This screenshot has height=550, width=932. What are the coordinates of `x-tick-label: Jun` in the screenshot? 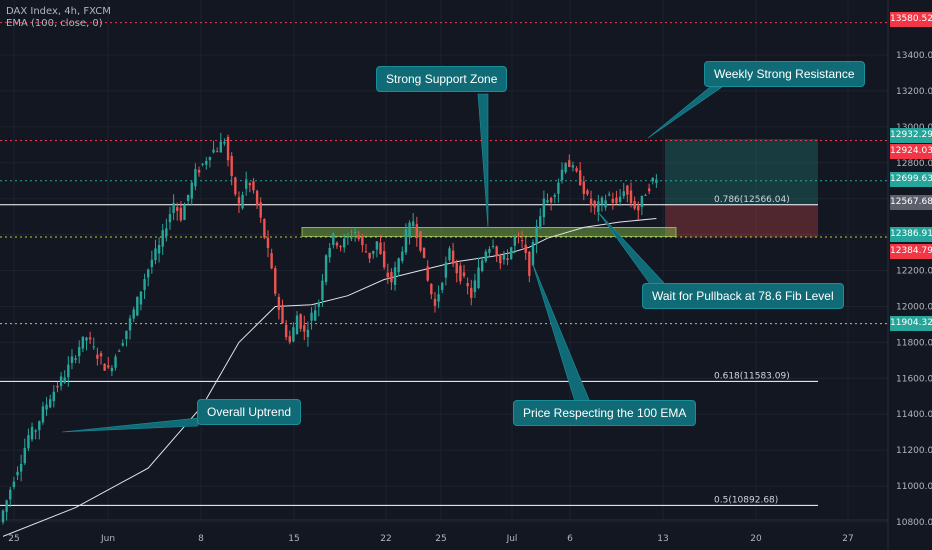 It's located at (107, 539).